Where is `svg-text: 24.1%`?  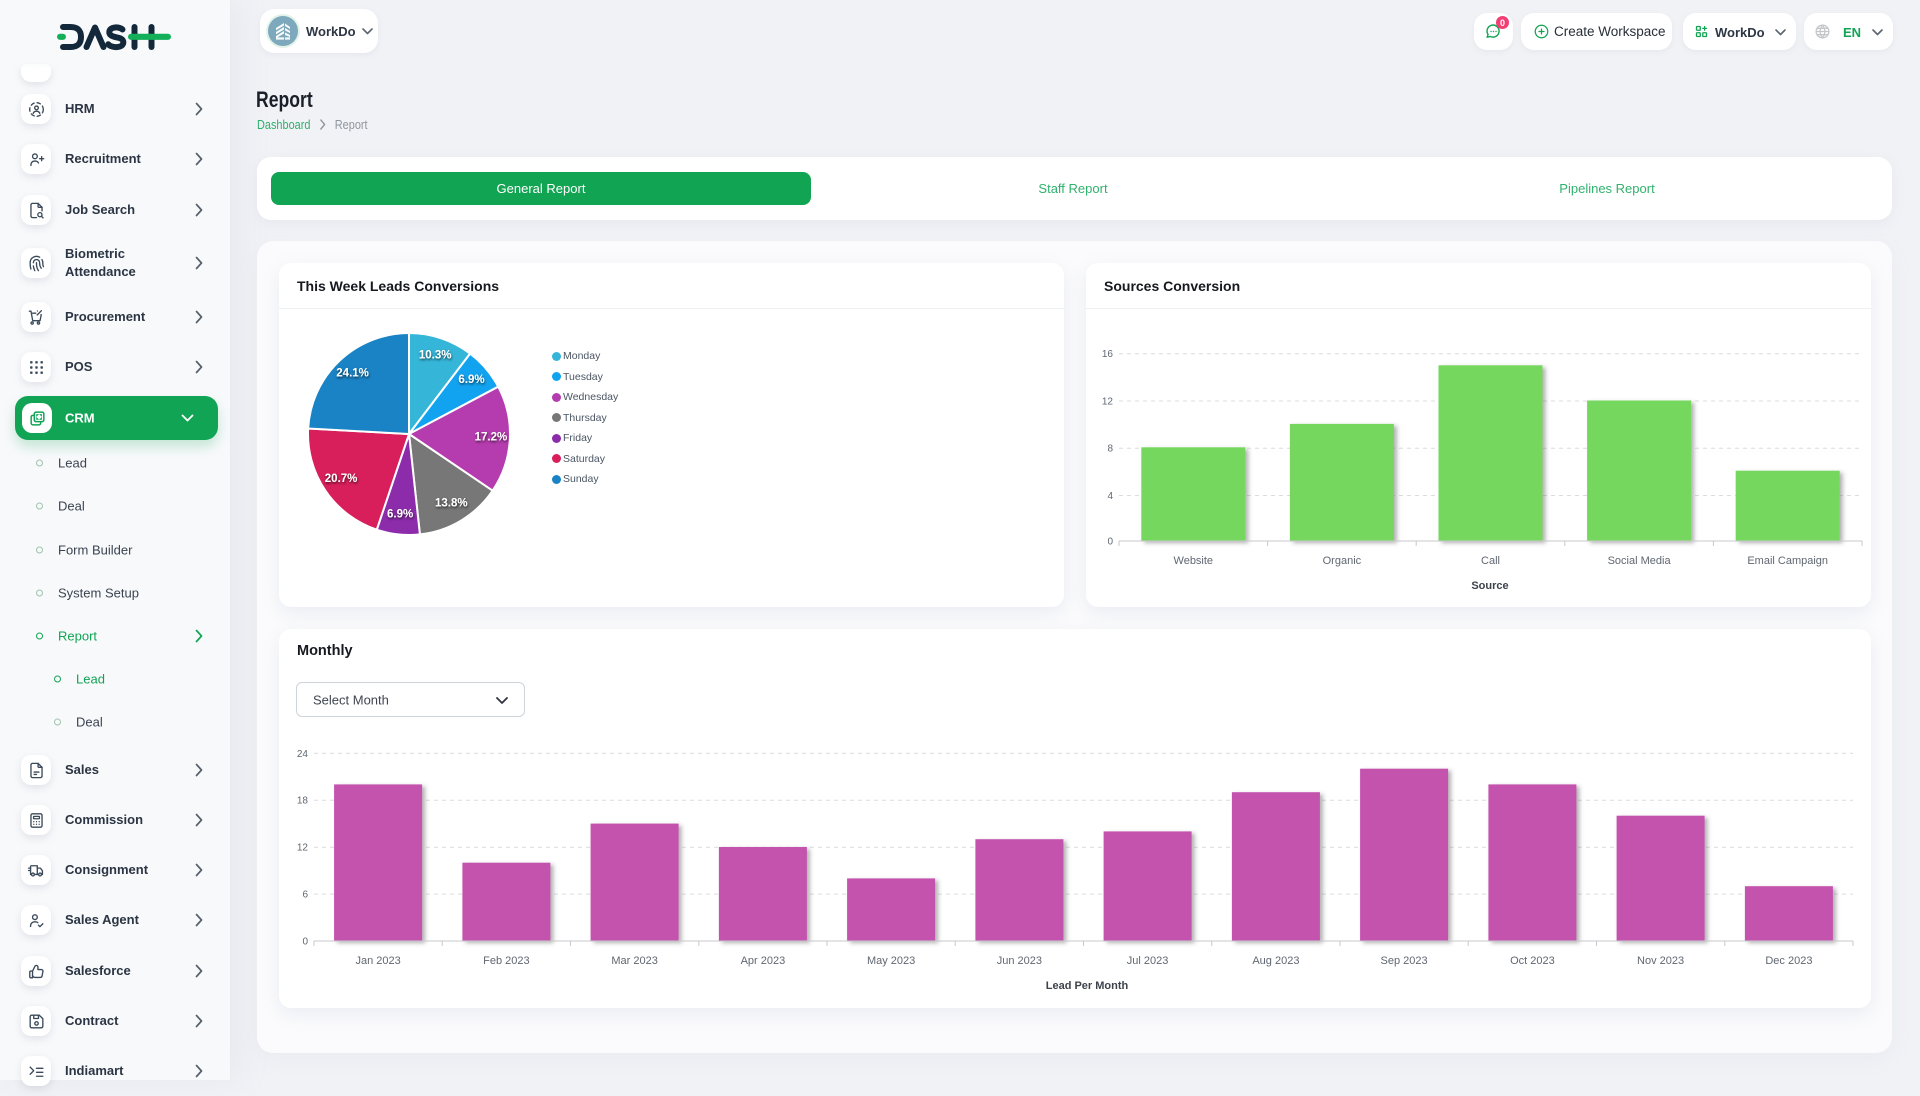 svg-text: 24.1% is located at coordinates (352, 374).